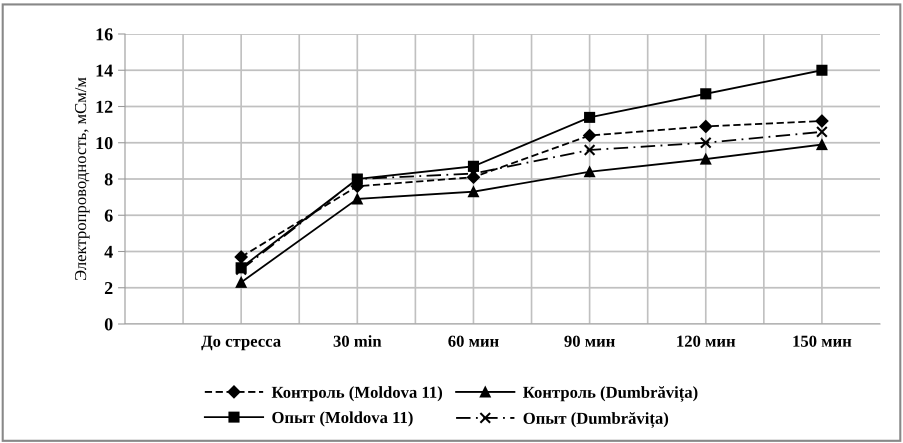 The width and height of the screenshot is (903, 443). What do you see at coordinates (82, 178) in the screenshot?
I see `y-axis-title: Электропроводность, мСм/м` at bounding box center [82, 178].